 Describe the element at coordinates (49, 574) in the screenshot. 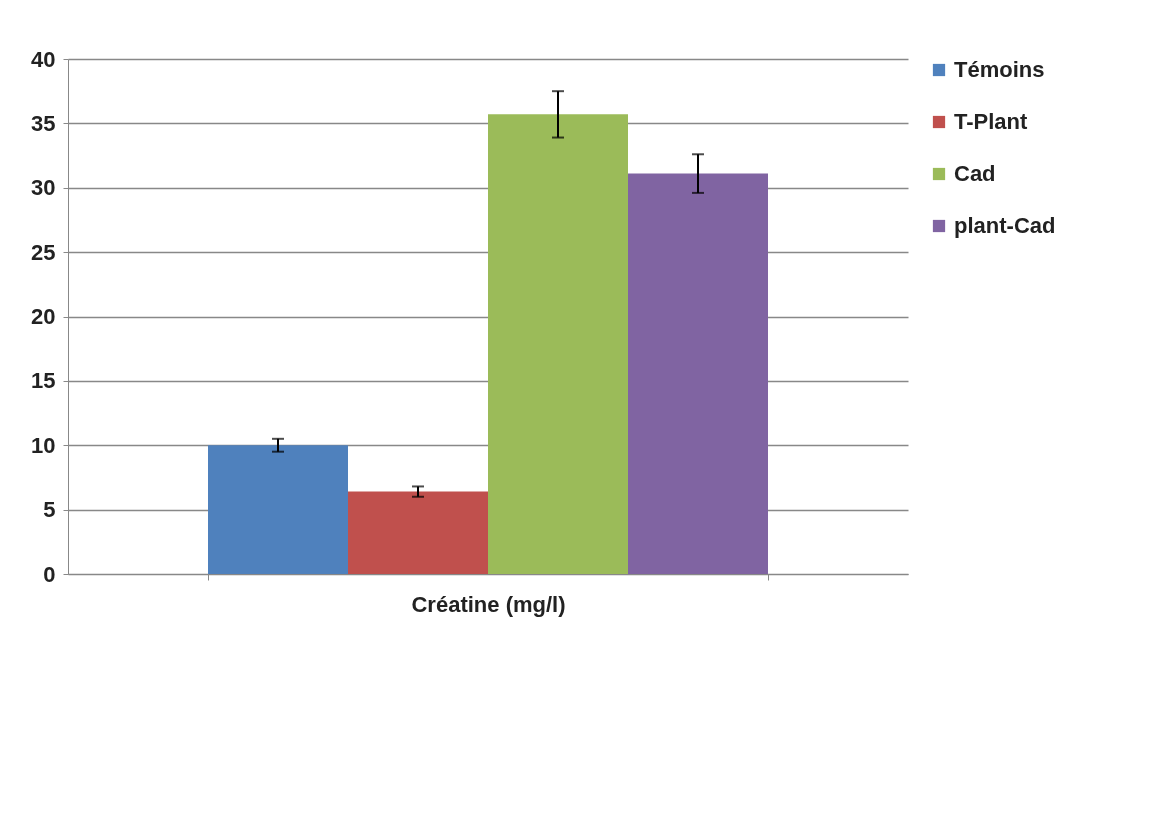

I see `y-tick-label: 0` at that location.